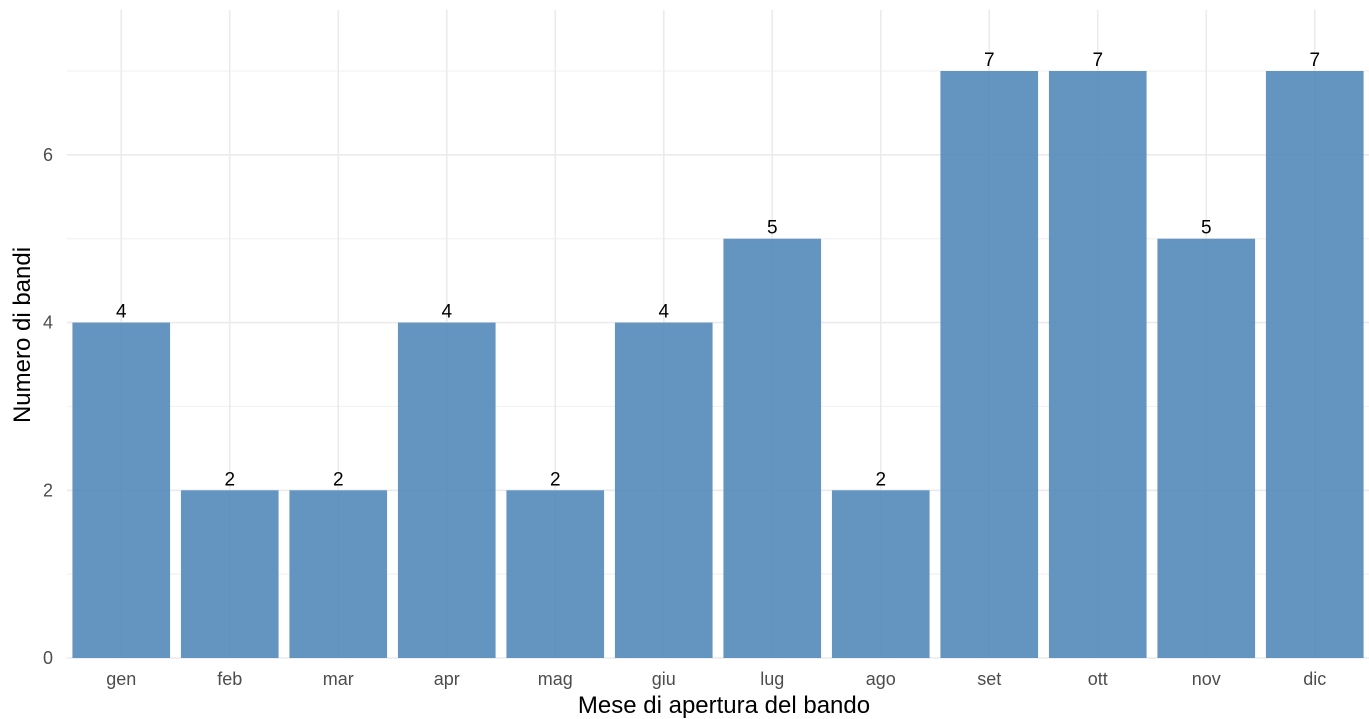 Image resolution: width=1369 pixels, height=719 pixels. Describe the element at coordinates (48, 406) in the screenshot. I see `y-axis-ticks: 0 2 4 6` at that location.